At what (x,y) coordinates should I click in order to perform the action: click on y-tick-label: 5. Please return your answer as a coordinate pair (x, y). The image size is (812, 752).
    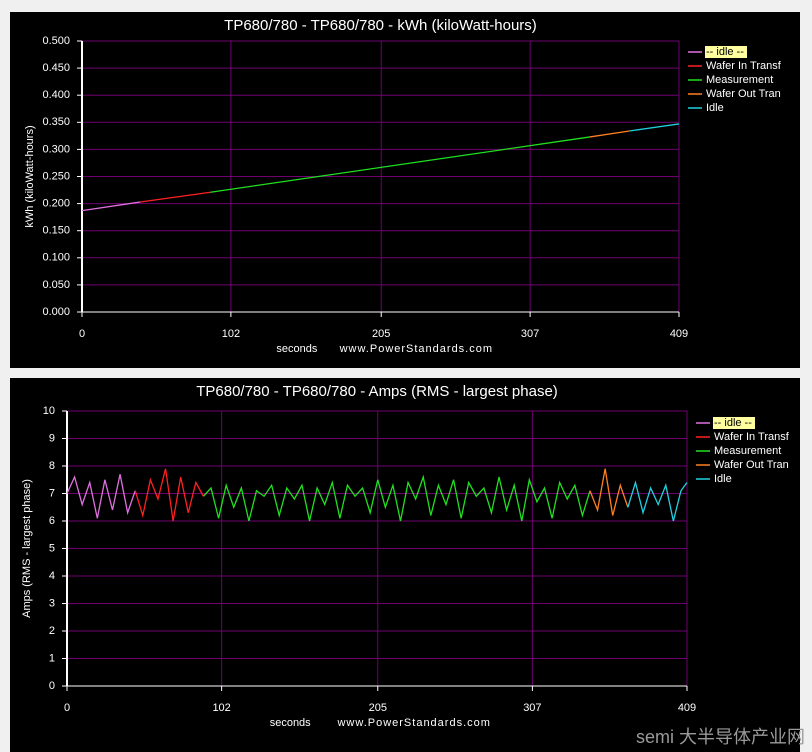
    Looking at the image, I should click on (52, 548).